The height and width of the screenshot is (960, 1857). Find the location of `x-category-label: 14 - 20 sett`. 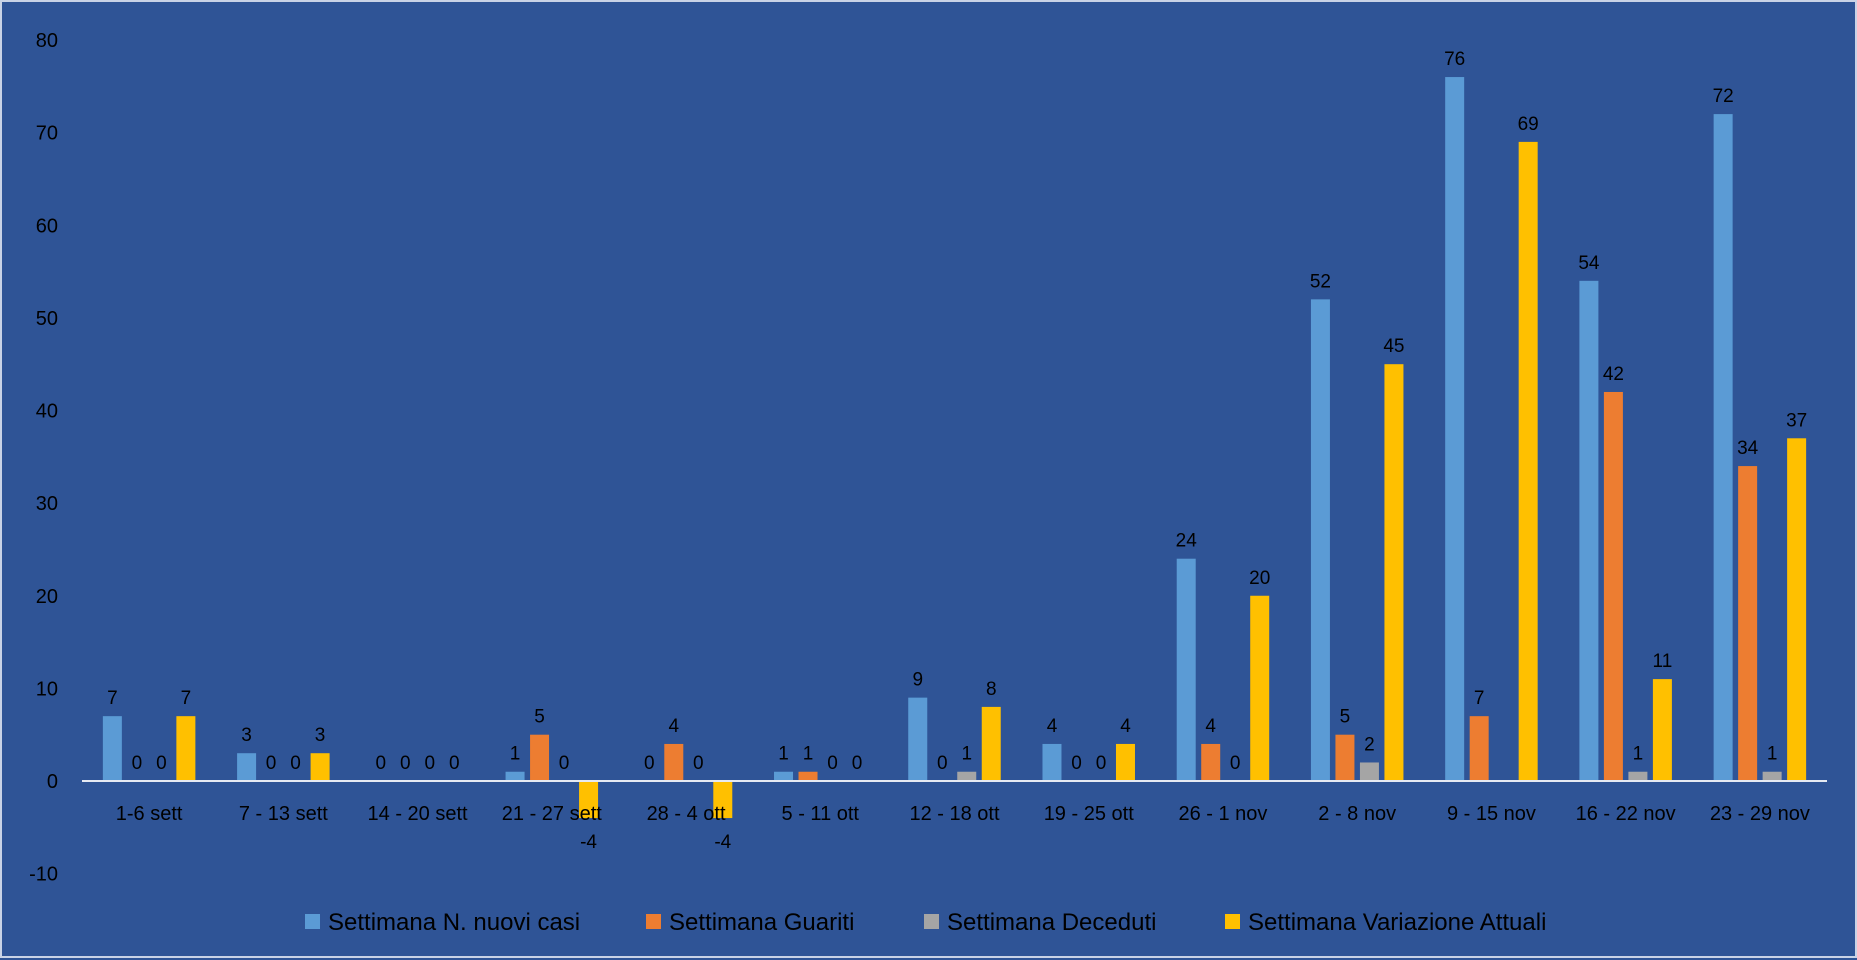

x-category-label: 14 - 20 sett is located at coordinates (418, 814).